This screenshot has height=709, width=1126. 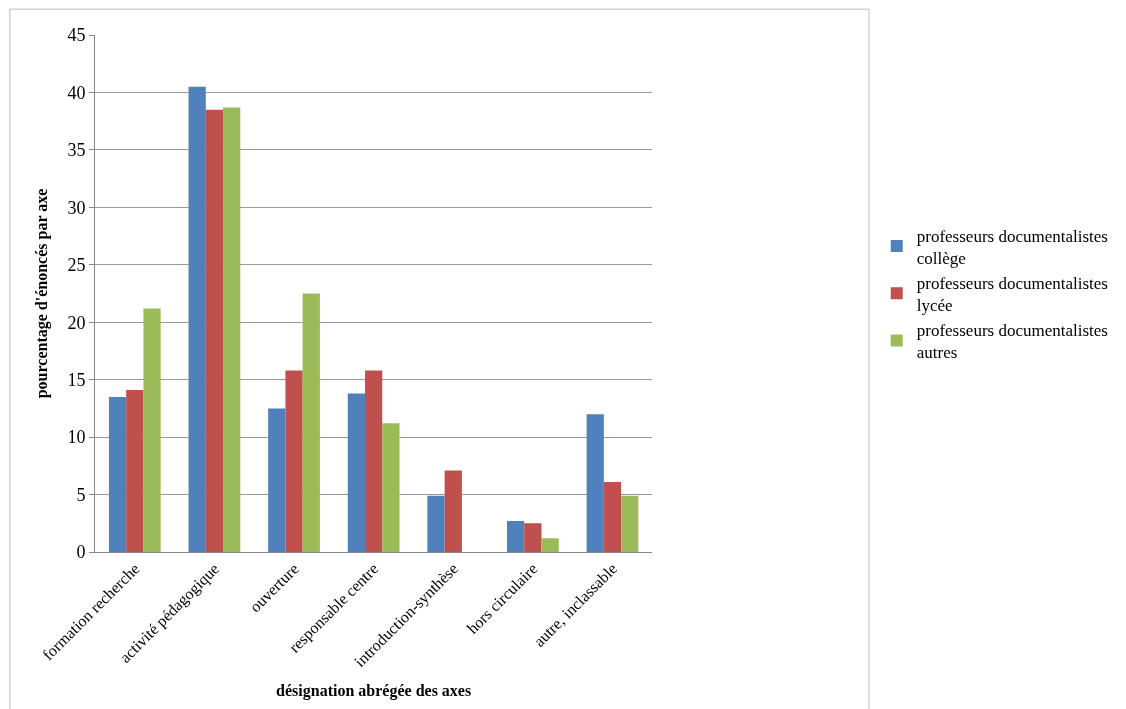 I want to click on y-tick-label: 45, so click(x=76, y=35).